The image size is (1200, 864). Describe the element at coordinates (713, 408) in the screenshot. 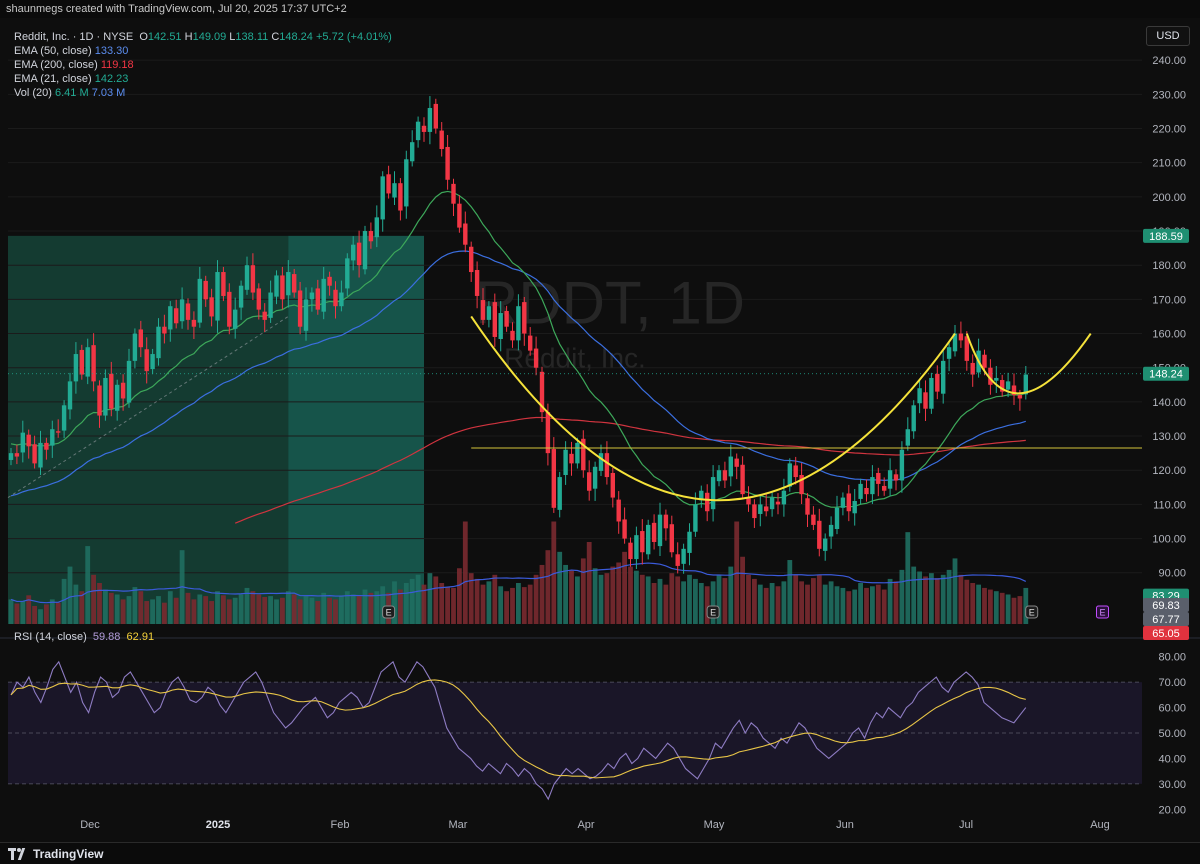

I see `cup-curve` at that location.